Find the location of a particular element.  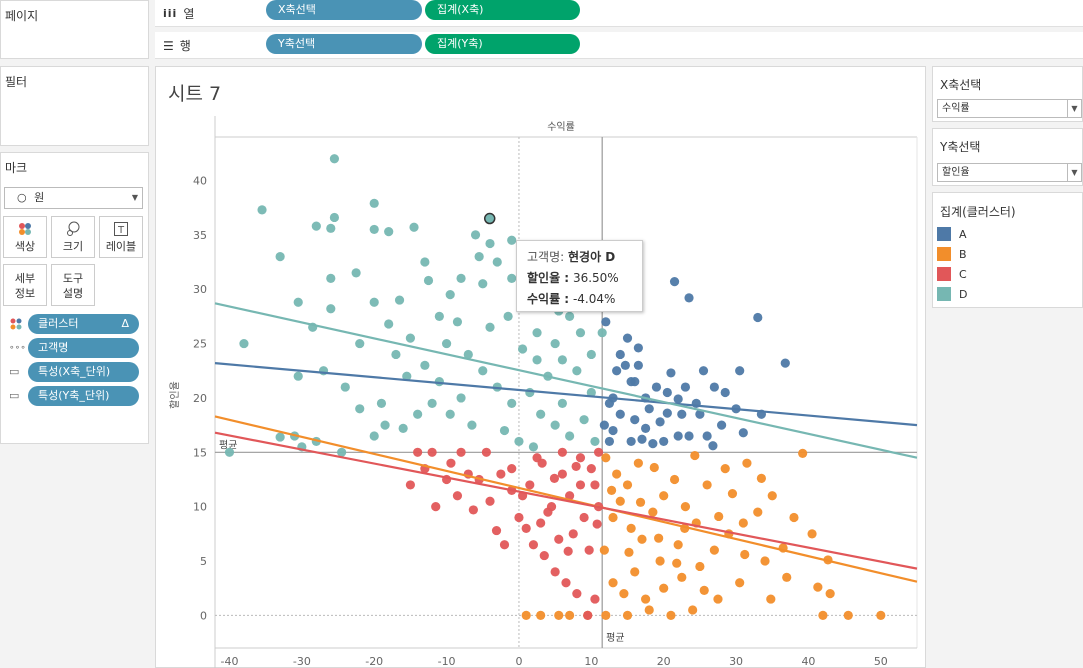

legend-title: 집계(클러스터) is located at coordinates (978, 212).